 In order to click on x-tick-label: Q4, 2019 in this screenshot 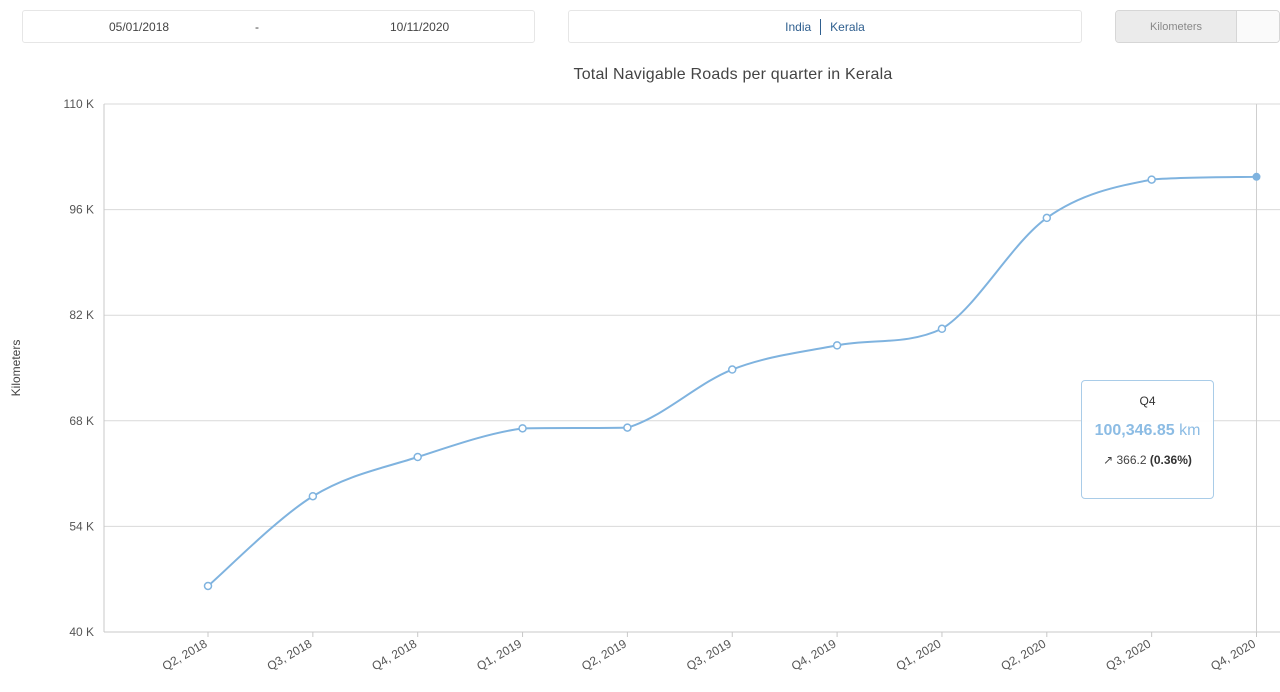, I will do `click(814, 654)`.